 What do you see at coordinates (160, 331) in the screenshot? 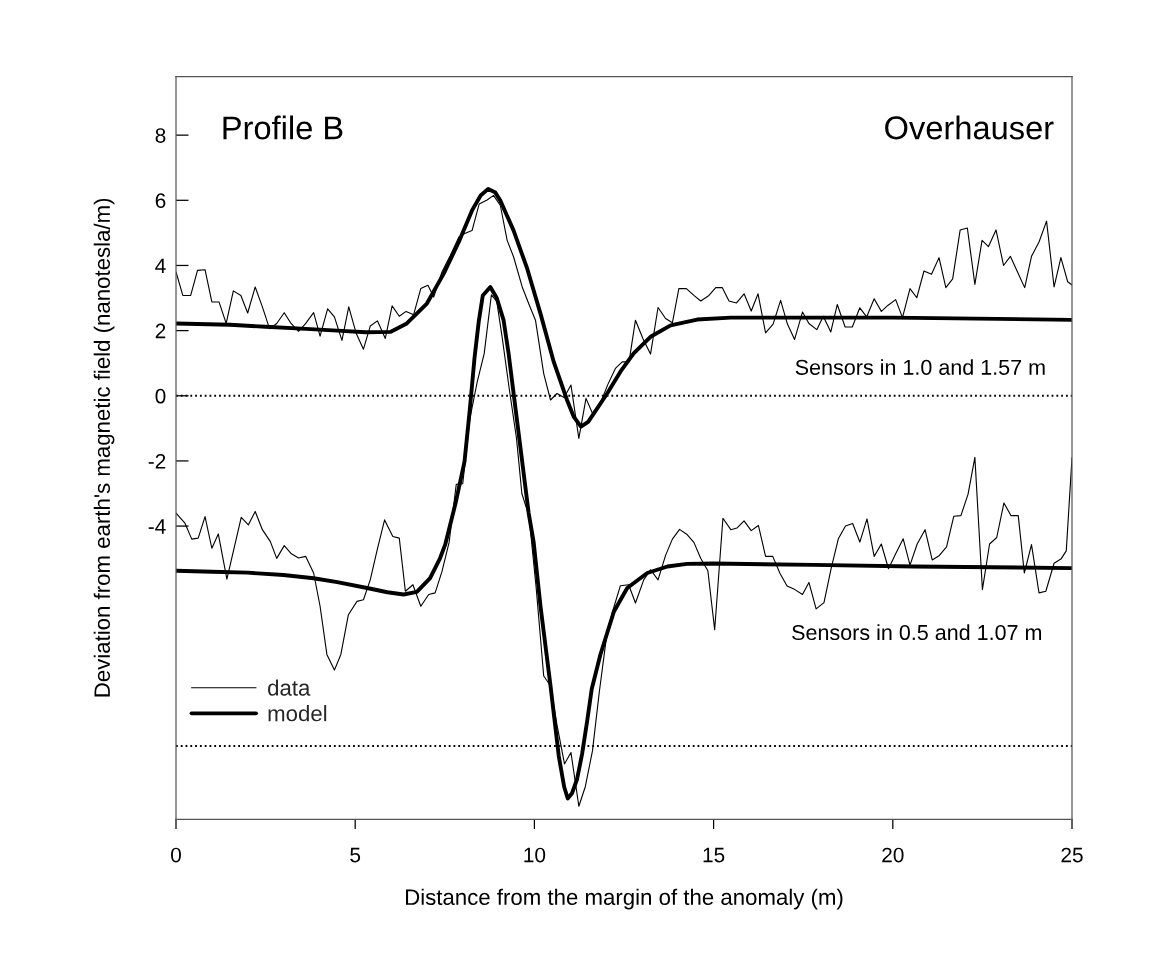
I see `y-tick-label: 2` at bounding box center [160, 331].